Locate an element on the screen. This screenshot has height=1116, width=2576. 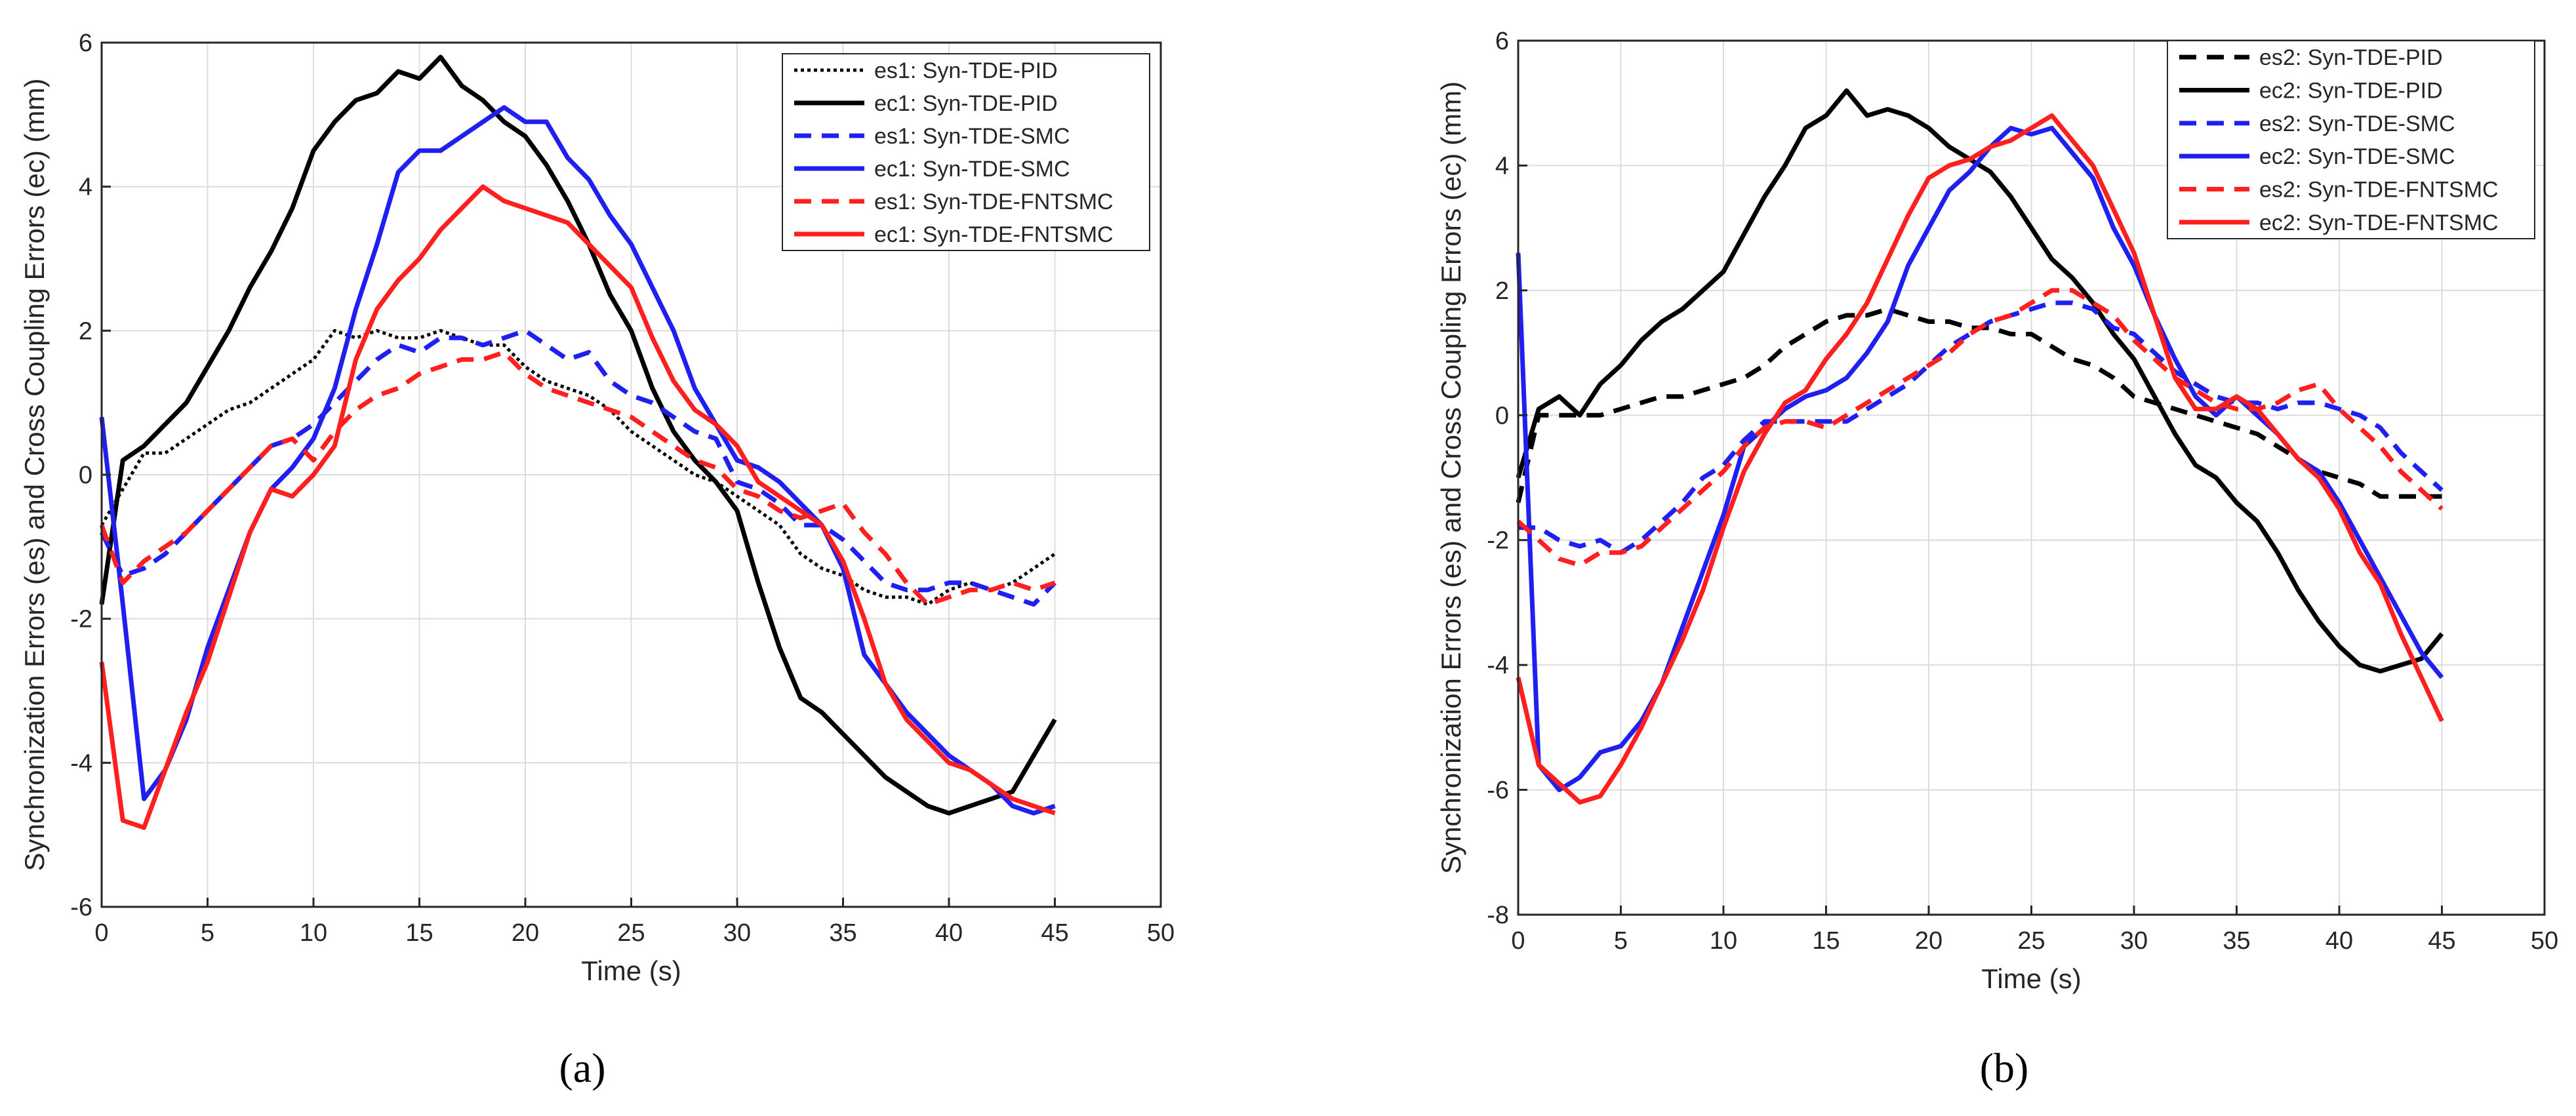
legend-label-4: ec1: Syn-TDE-SMC is located at coordinates (972, 169).